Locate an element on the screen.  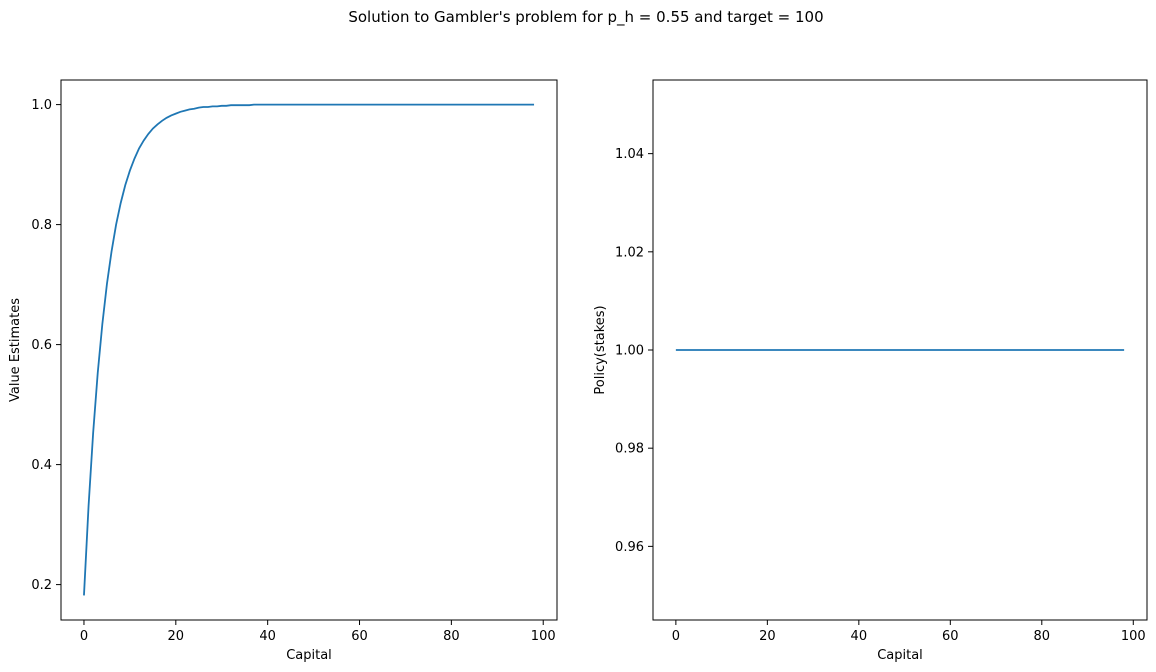
policy-x-tick-label: 20 is located at coordinates (767, 636).